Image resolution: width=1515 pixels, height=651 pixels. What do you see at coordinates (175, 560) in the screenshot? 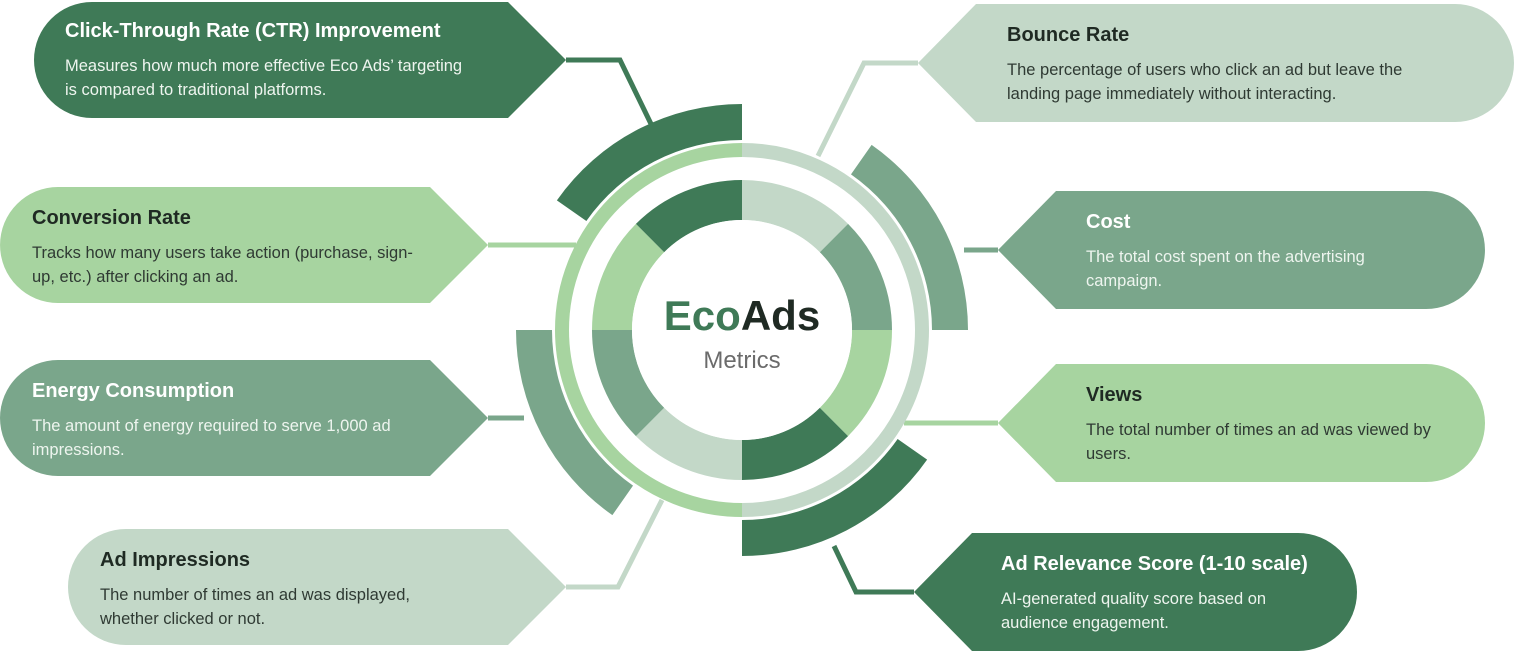
I see `card-impressions-title: Ad Impressions` at bounding box center [175, 560].